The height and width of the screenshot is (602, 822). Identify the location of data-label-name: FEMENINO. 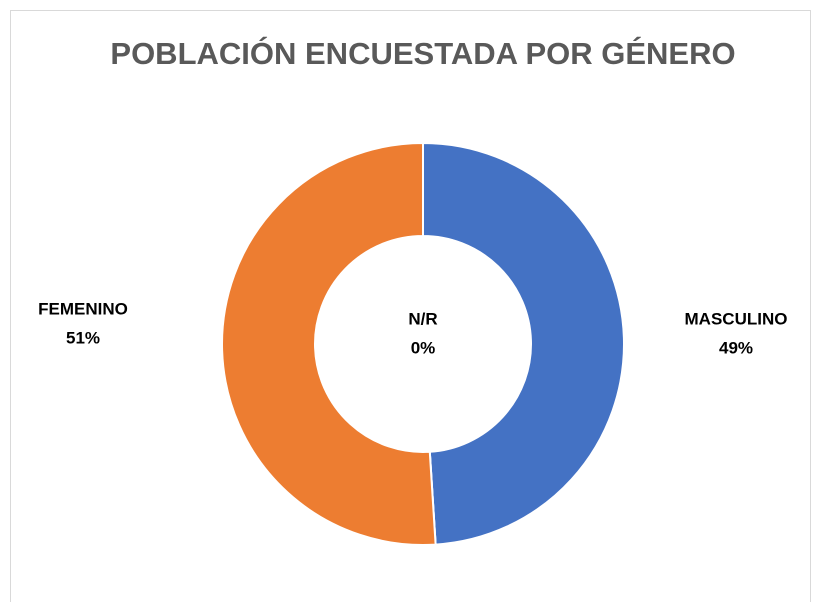
(83, 308).